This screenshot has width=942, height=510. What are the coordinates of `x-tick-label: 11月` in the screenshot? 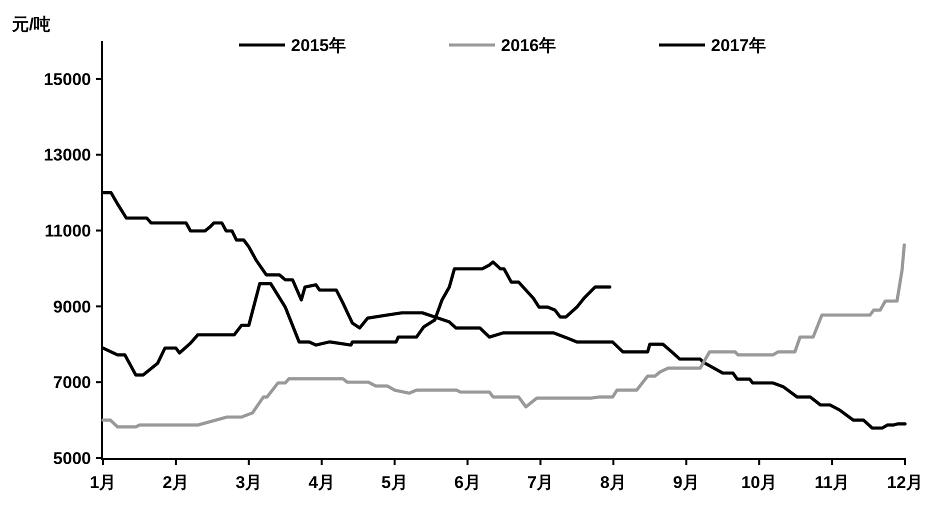 It's located at (832, 482).